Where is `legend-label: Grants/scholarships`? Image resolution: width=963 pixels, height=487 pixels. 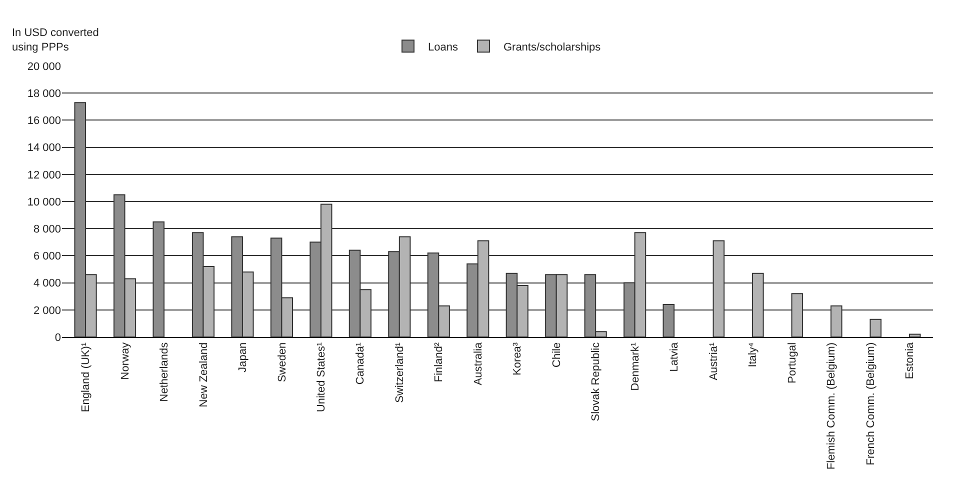
legend-label: Grants/scholarships is located at coordinates (552, 47).